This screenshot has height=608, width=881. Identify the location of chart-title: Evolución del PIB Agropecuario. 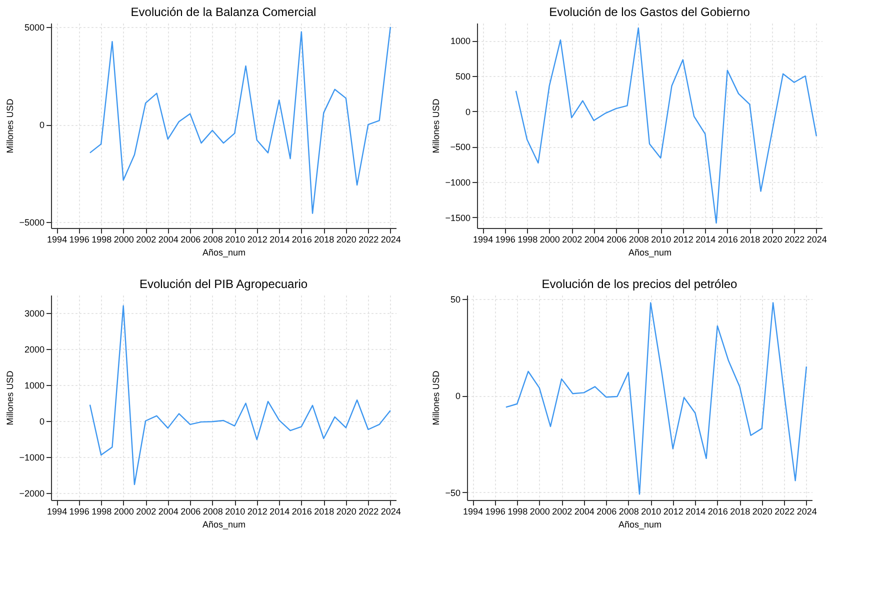
(223, 284).